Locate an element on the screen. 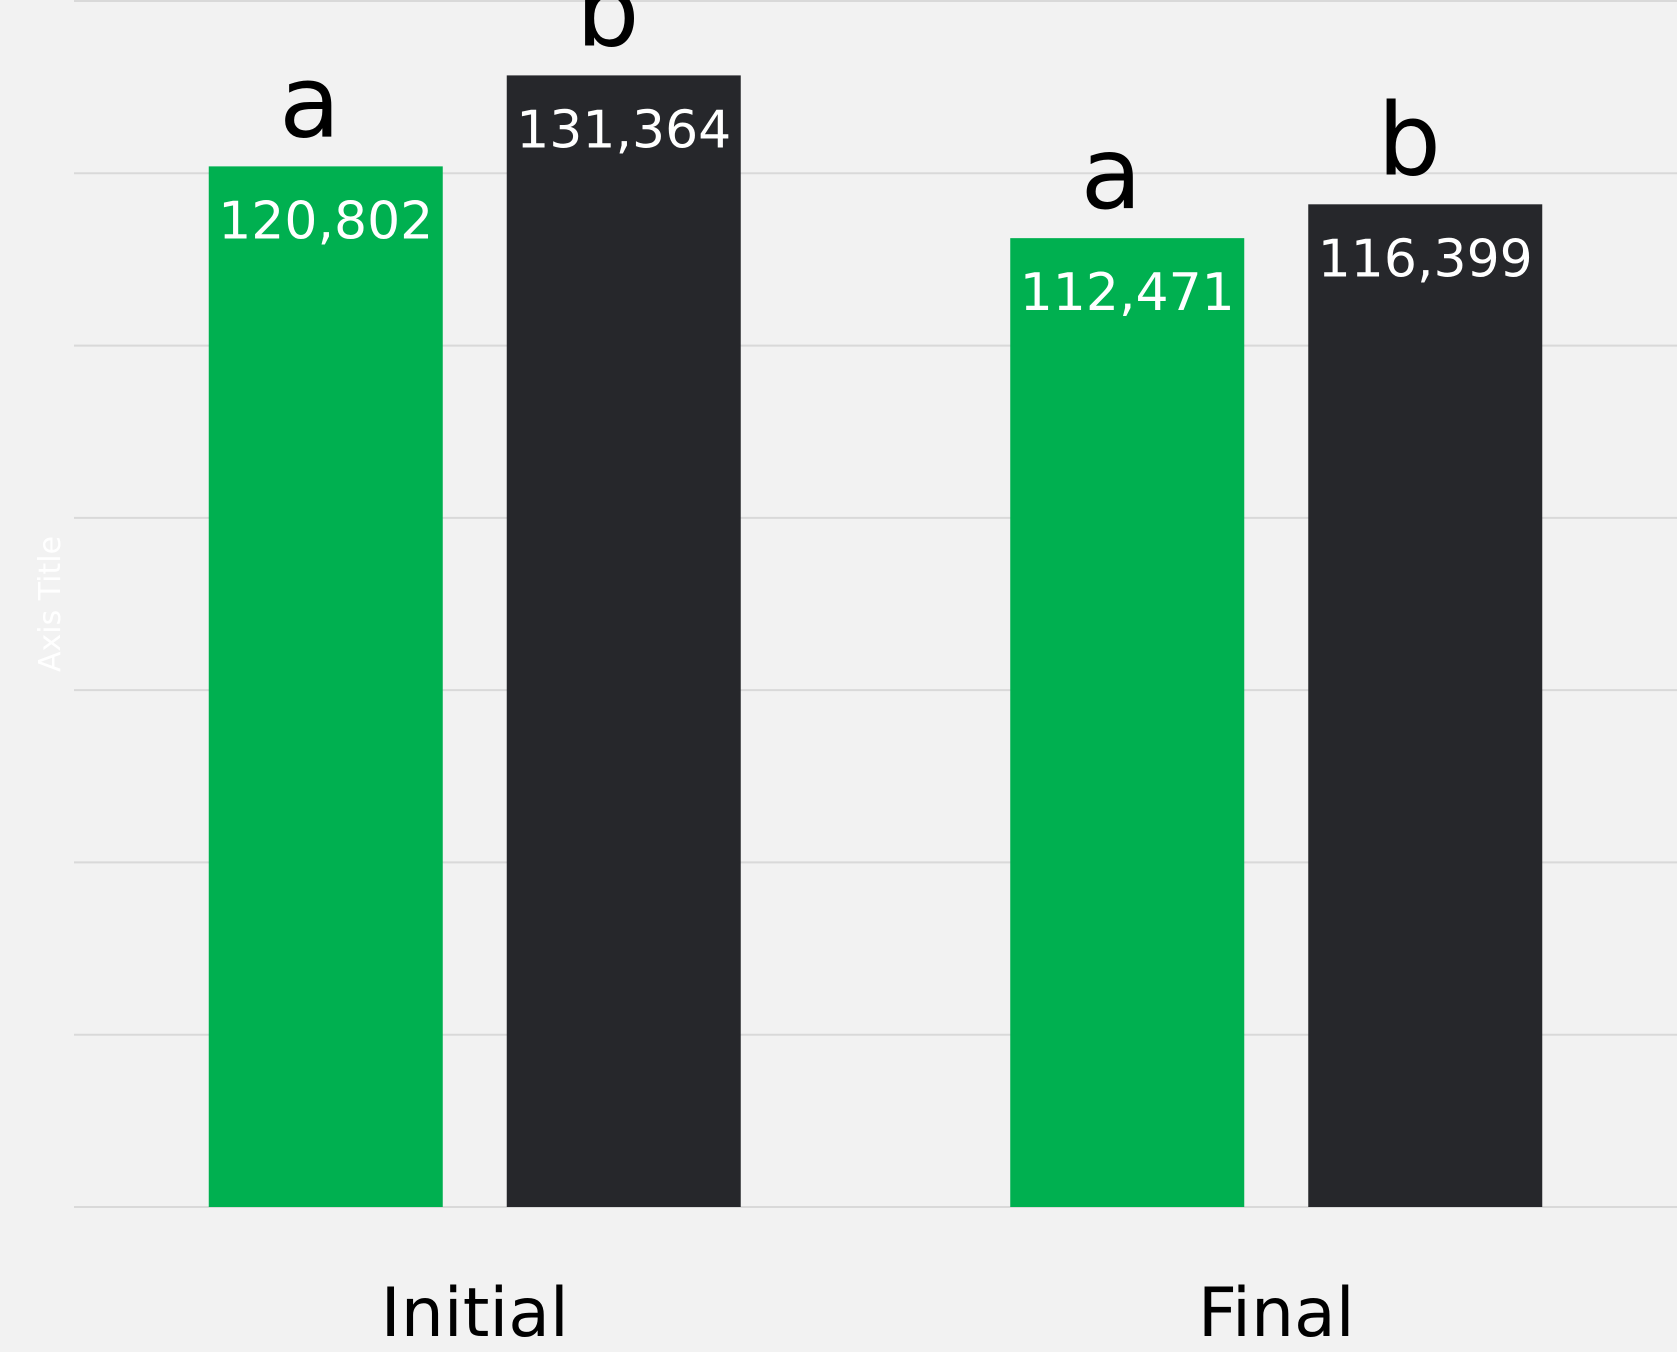 The width and height of the screenshot is (1677, 1352). data-label: 116,399 is located at coordinates (1425, 259).